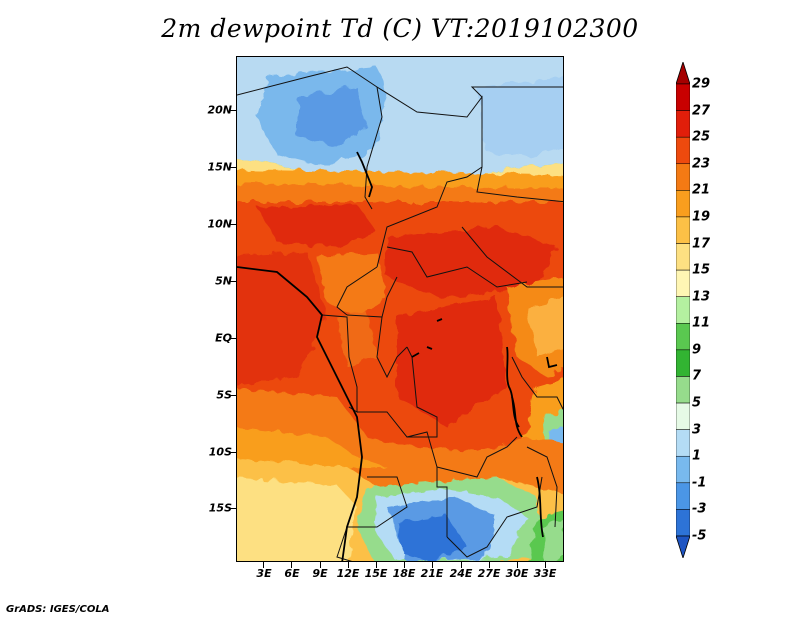 Image resolution: width=800 pixels, height=618 pixels. I want to click on lon-label: 9E, so click(320, 573).